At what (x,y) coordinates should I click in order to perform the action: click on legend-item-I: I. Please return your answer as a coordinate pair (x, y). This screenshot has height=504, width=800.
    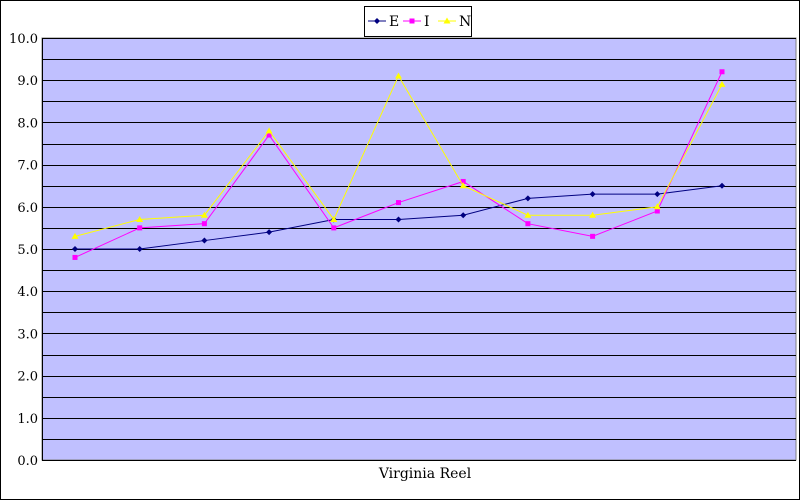
    Looking at the image, I should click on (416, 22).